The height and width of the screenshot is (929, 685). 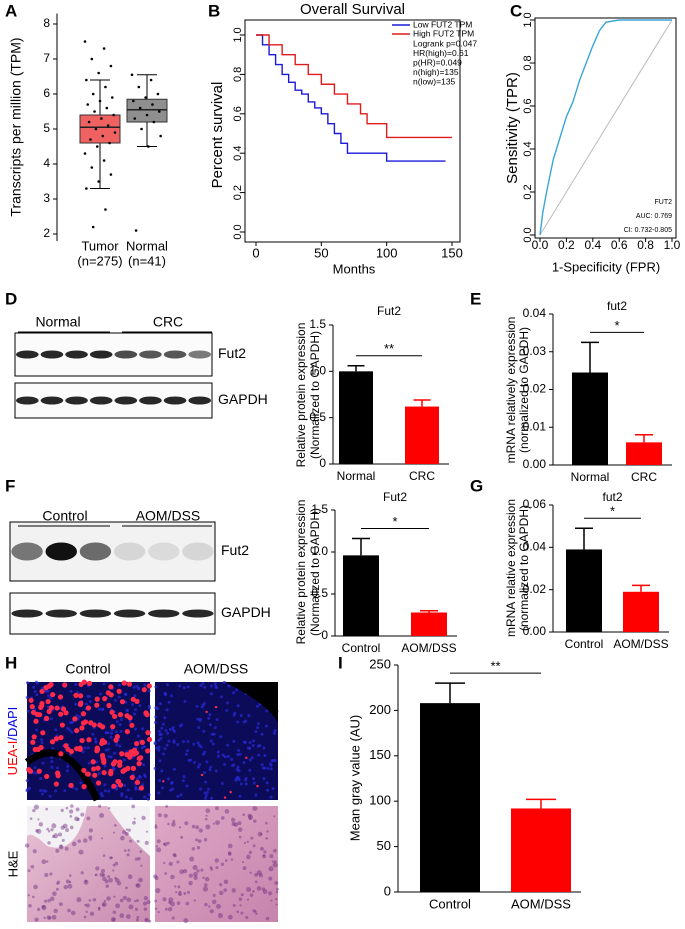 I want to click on y-tick-label: 1.0, so click(x=528, y=19).